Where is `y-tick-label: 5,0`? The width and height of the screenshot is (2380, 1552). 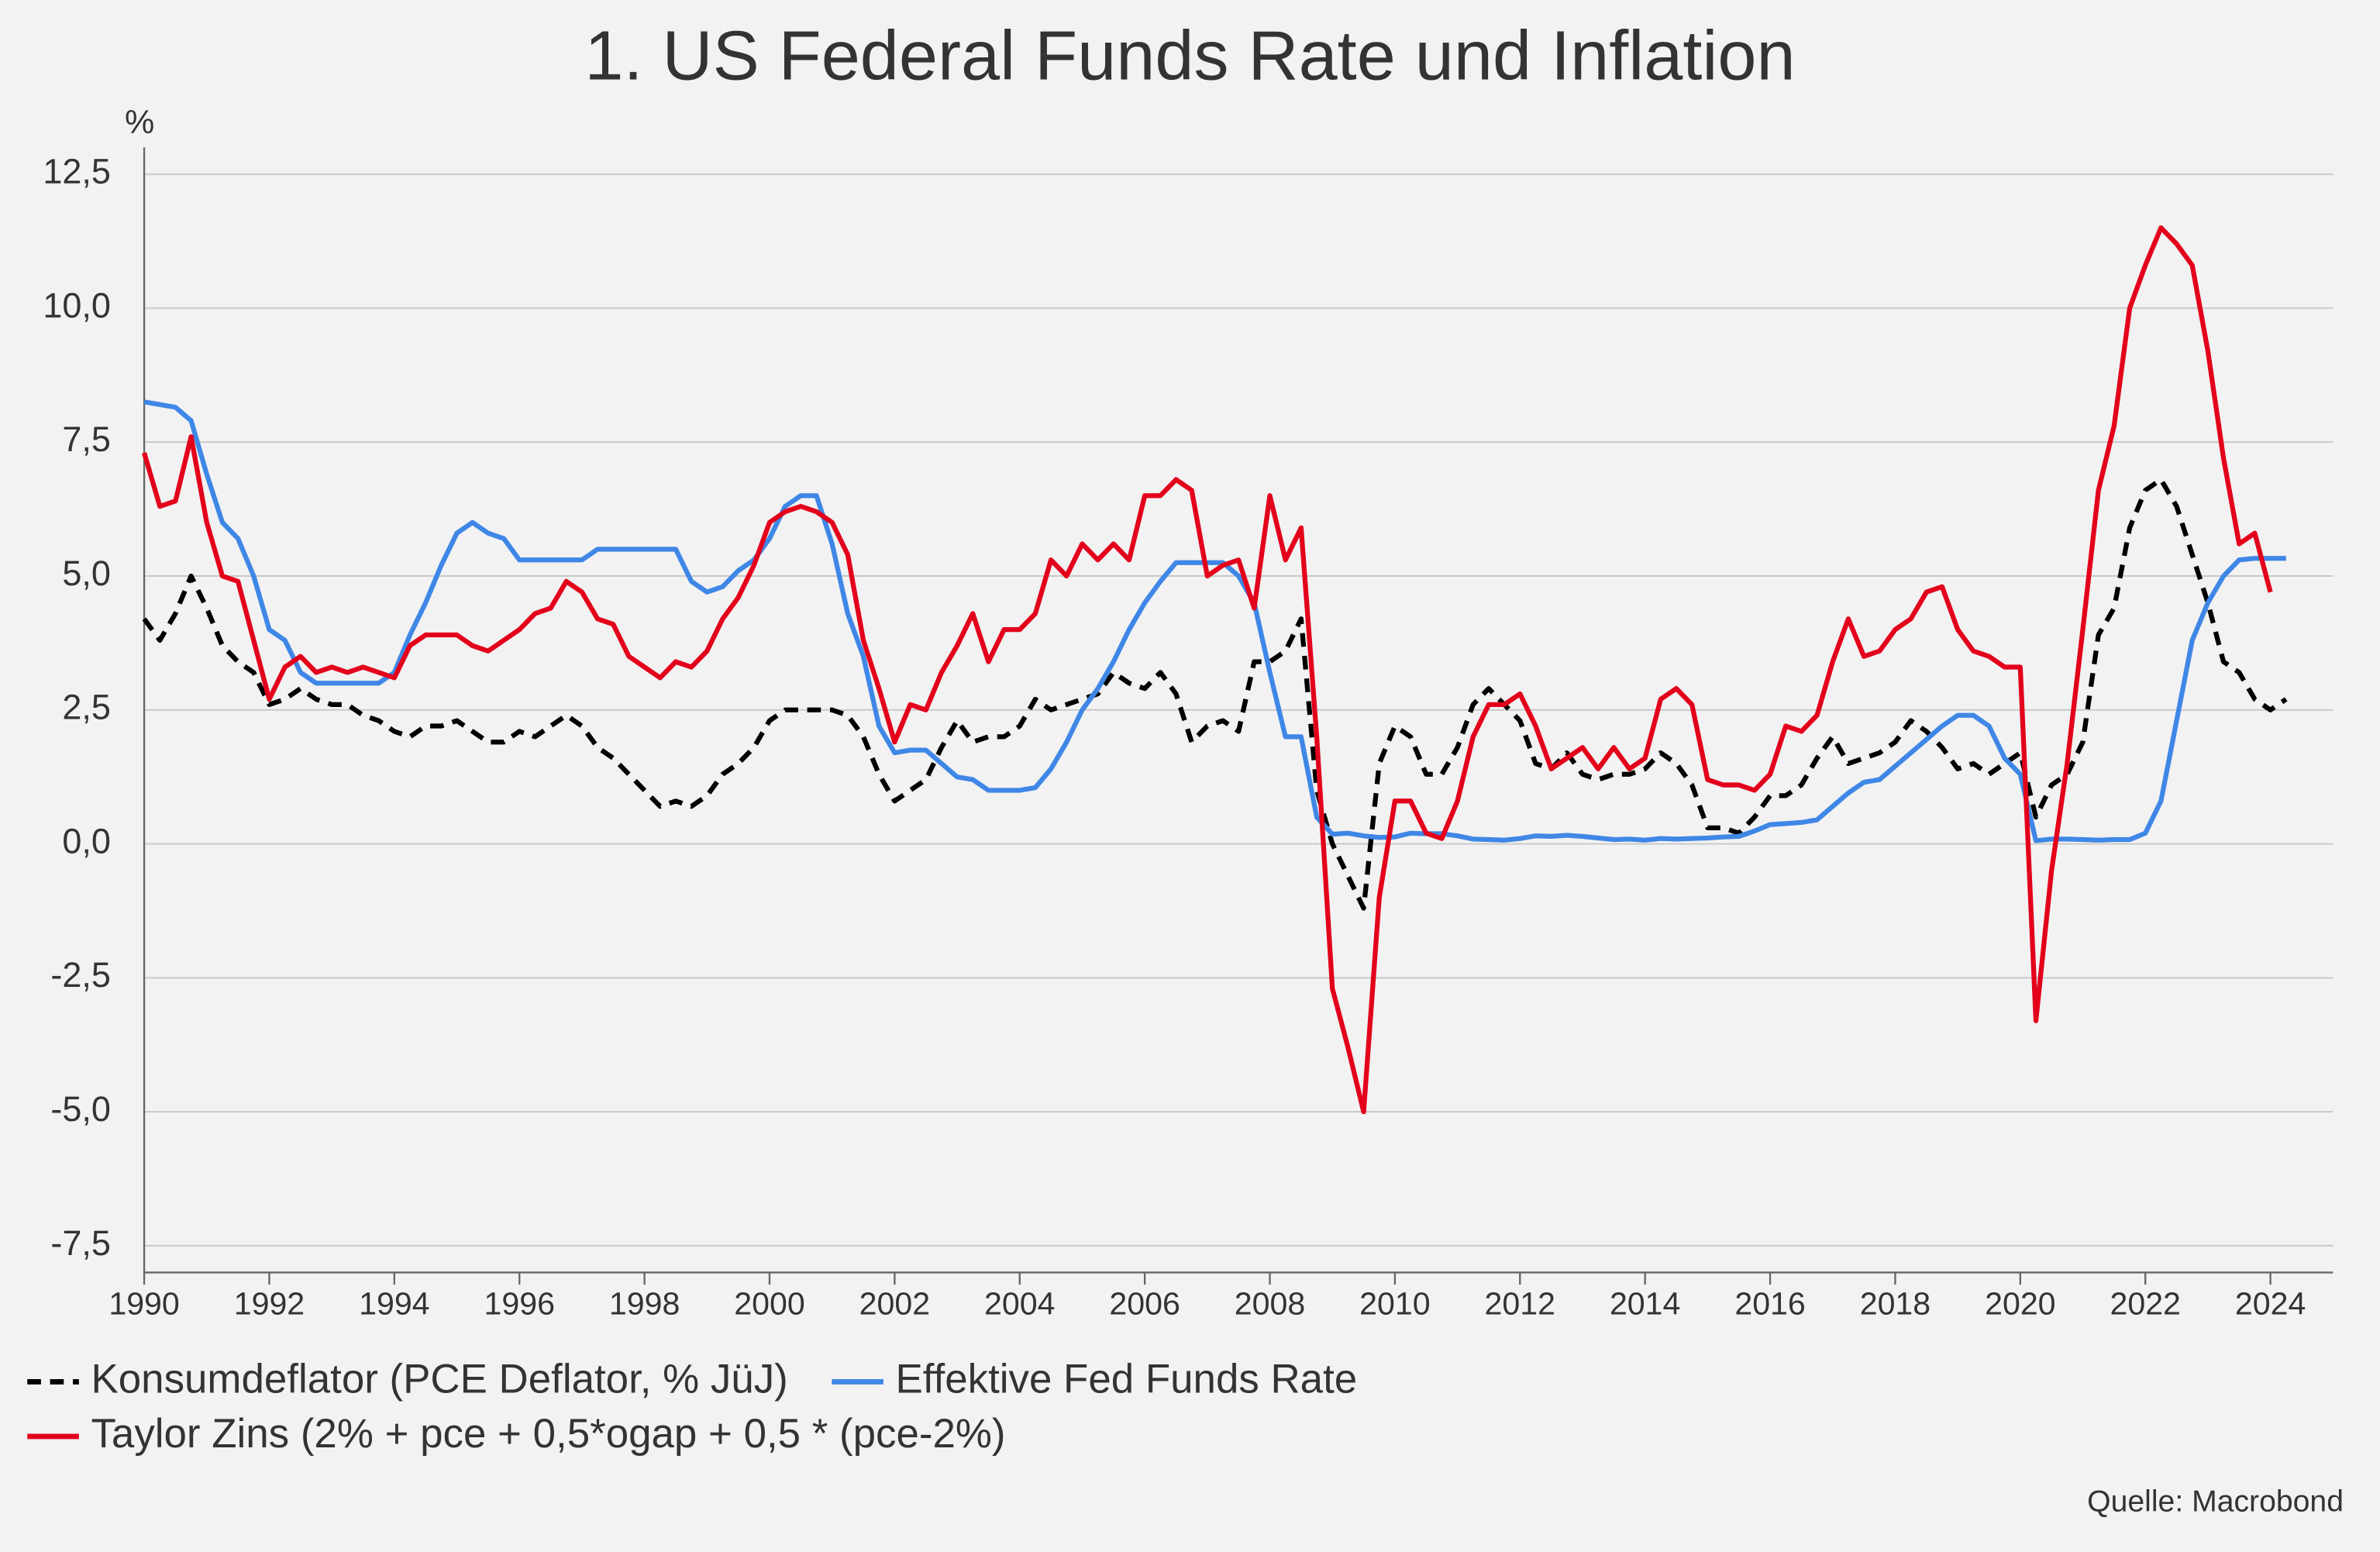 y-tick-label: 5,0 is located at coordinates (86, 573).